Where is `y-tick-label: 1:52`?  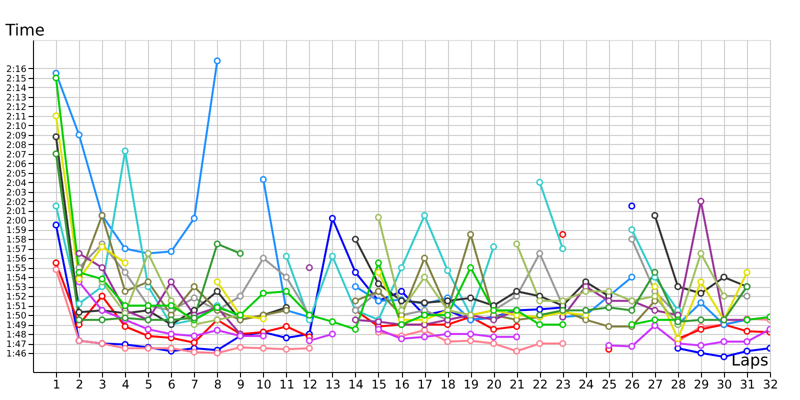 y-tick-label: 1:52 is located at coordinates (16, 297).